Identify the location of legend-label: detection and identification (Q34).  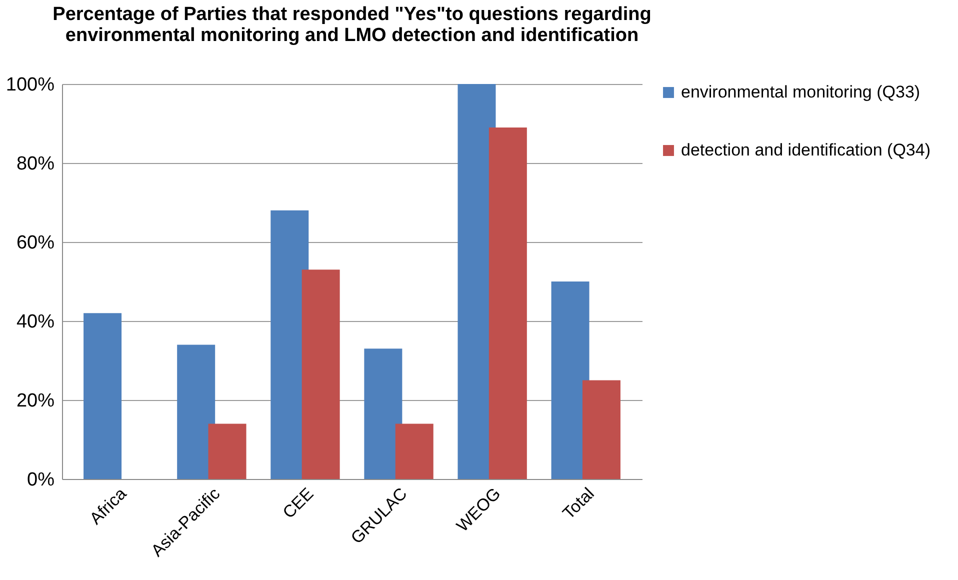
(805, 150).